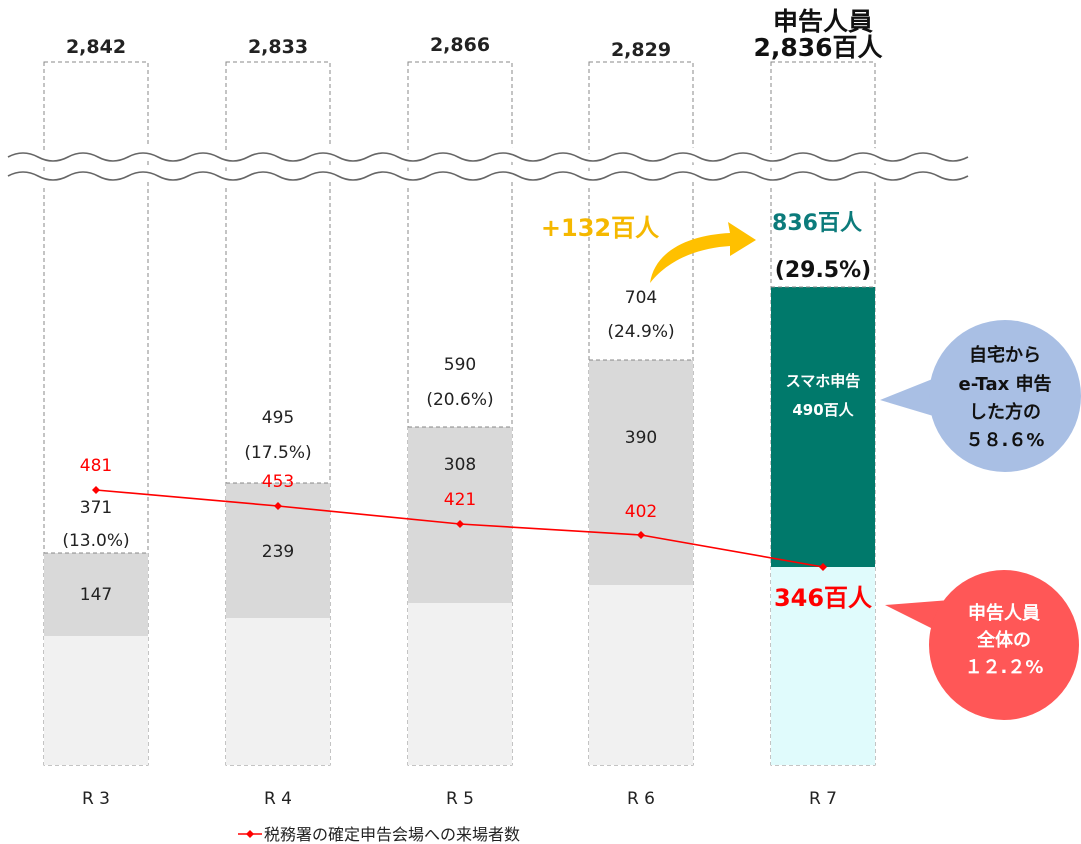 The image size is (1081, 844). What do you see at coordinates (823, 799) in the screenshot?
I see `category-label: R 7` at bounding box center [823, 799].